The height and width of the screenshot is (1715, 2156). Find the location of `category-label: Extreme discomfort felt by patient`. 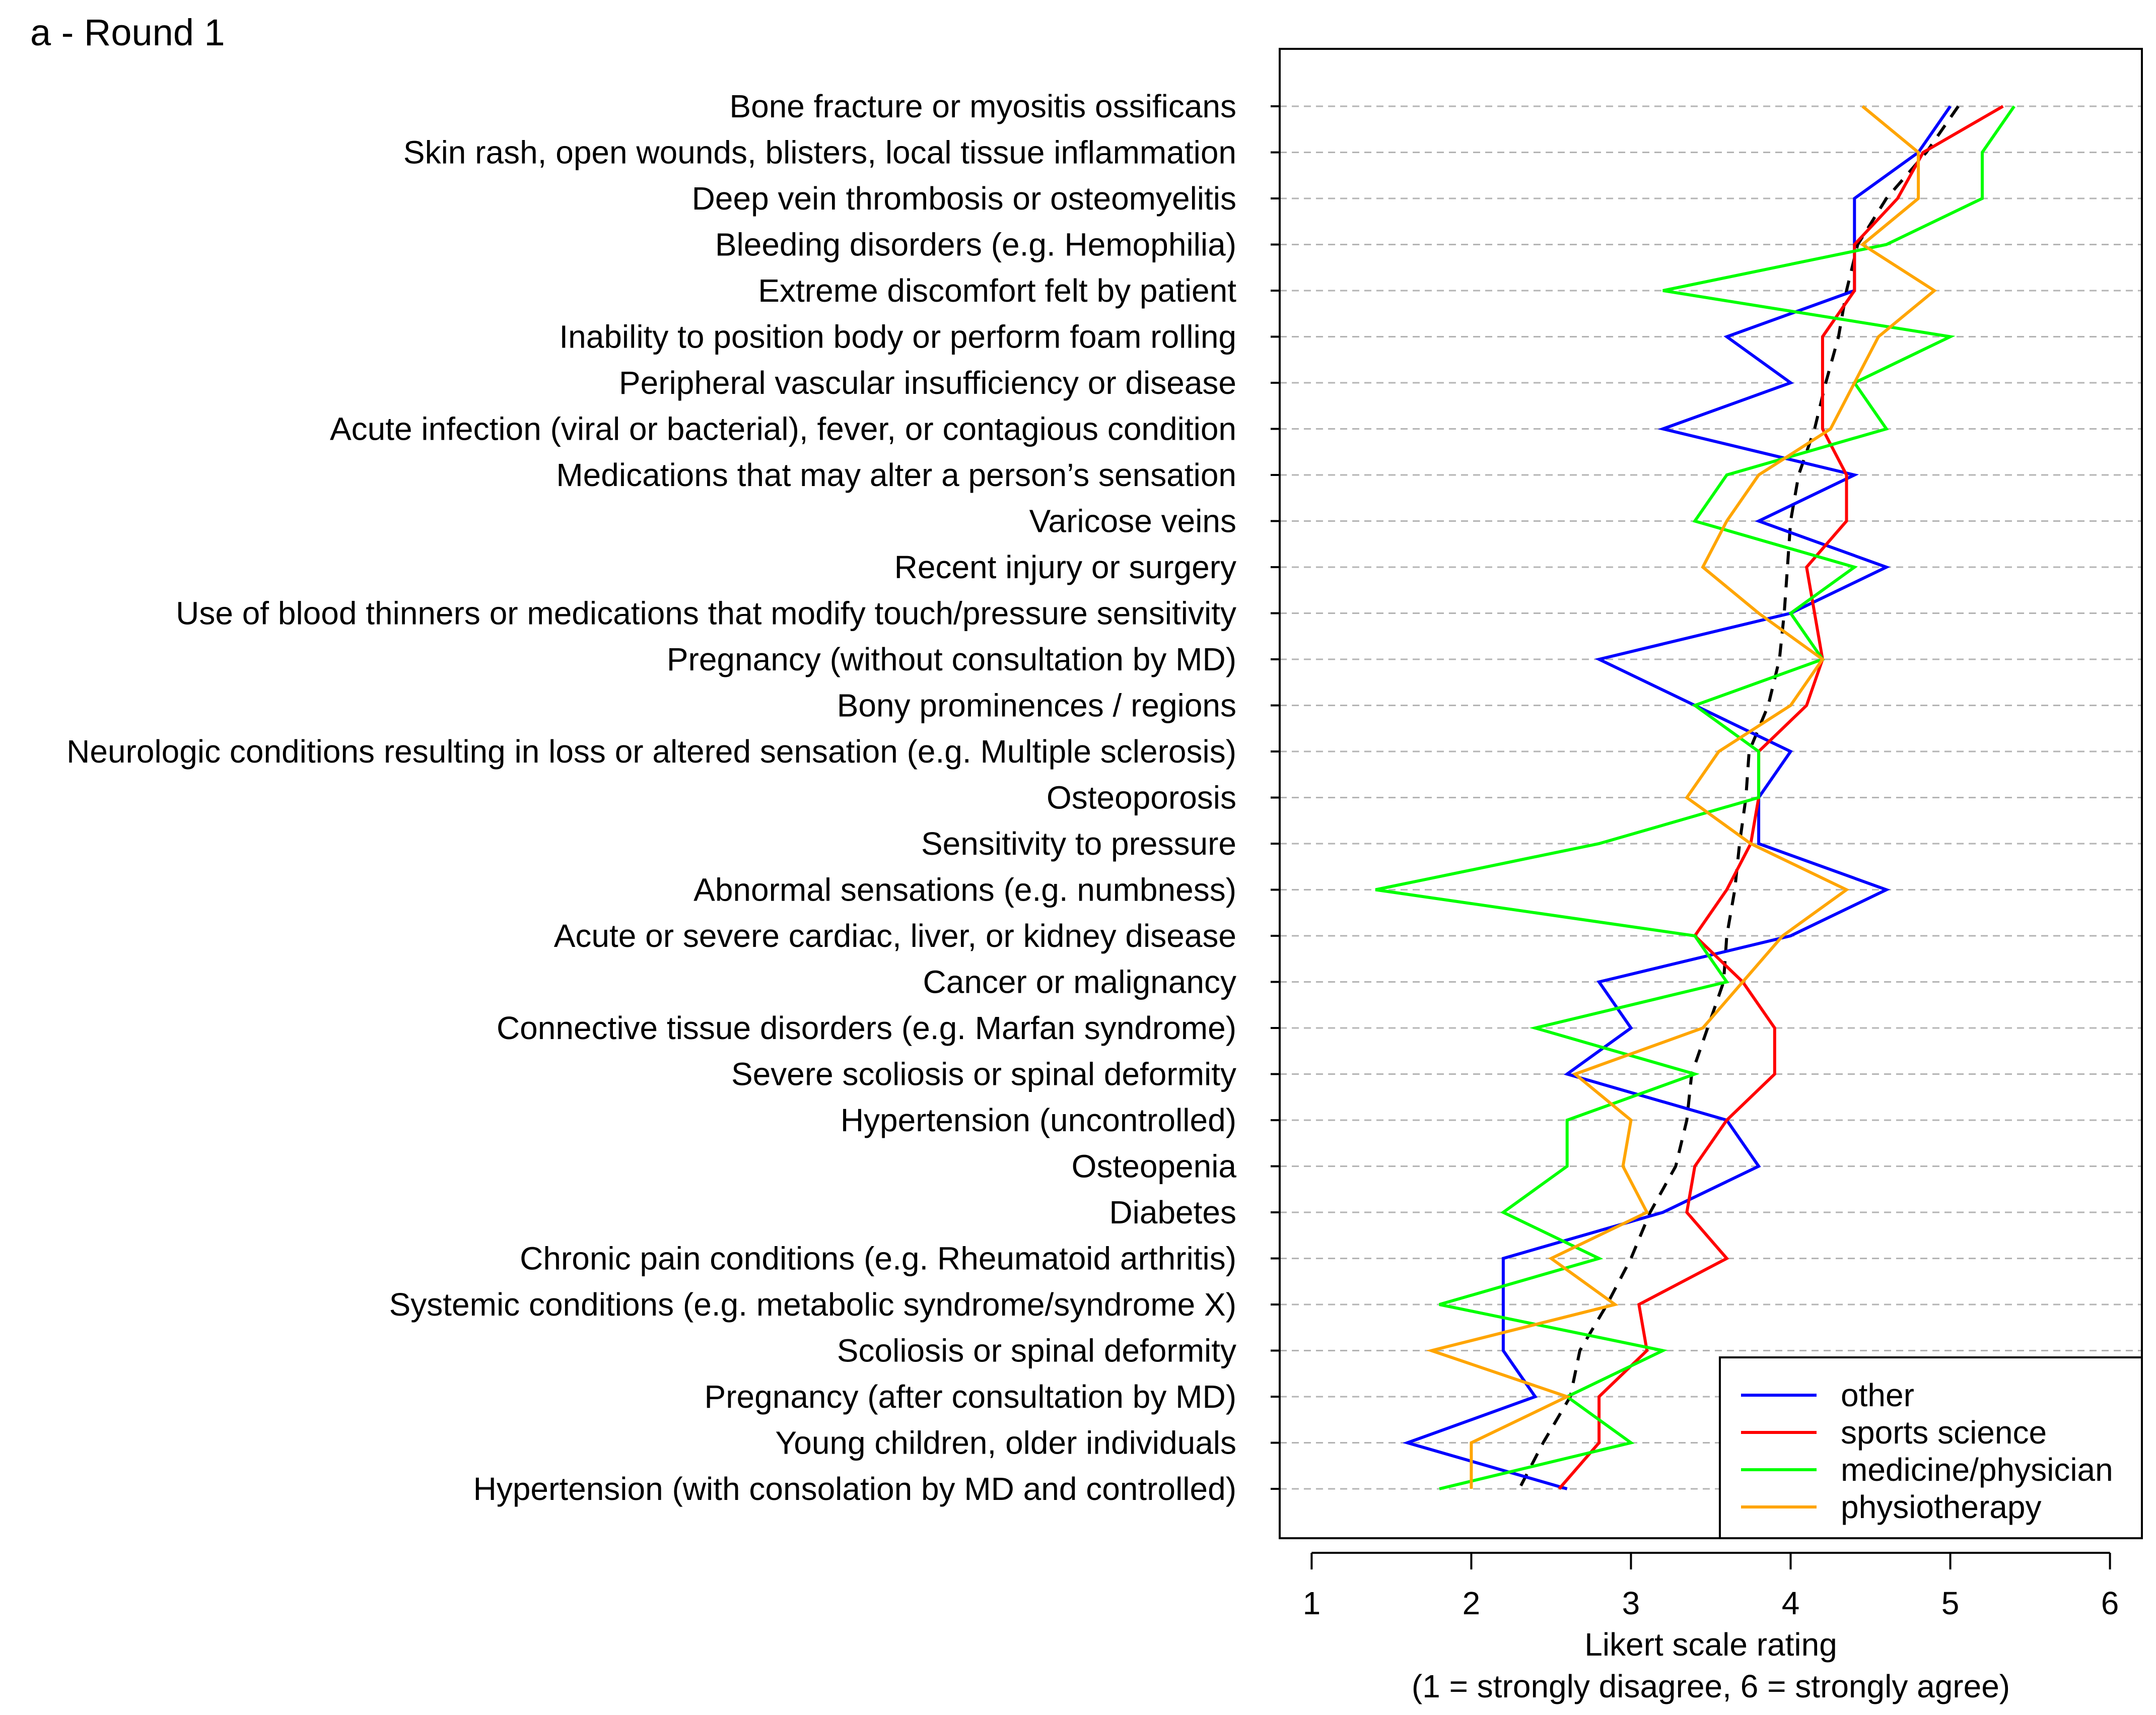

category-label: Extreme discomfort felt by patient is located at coordinates (997, 290).